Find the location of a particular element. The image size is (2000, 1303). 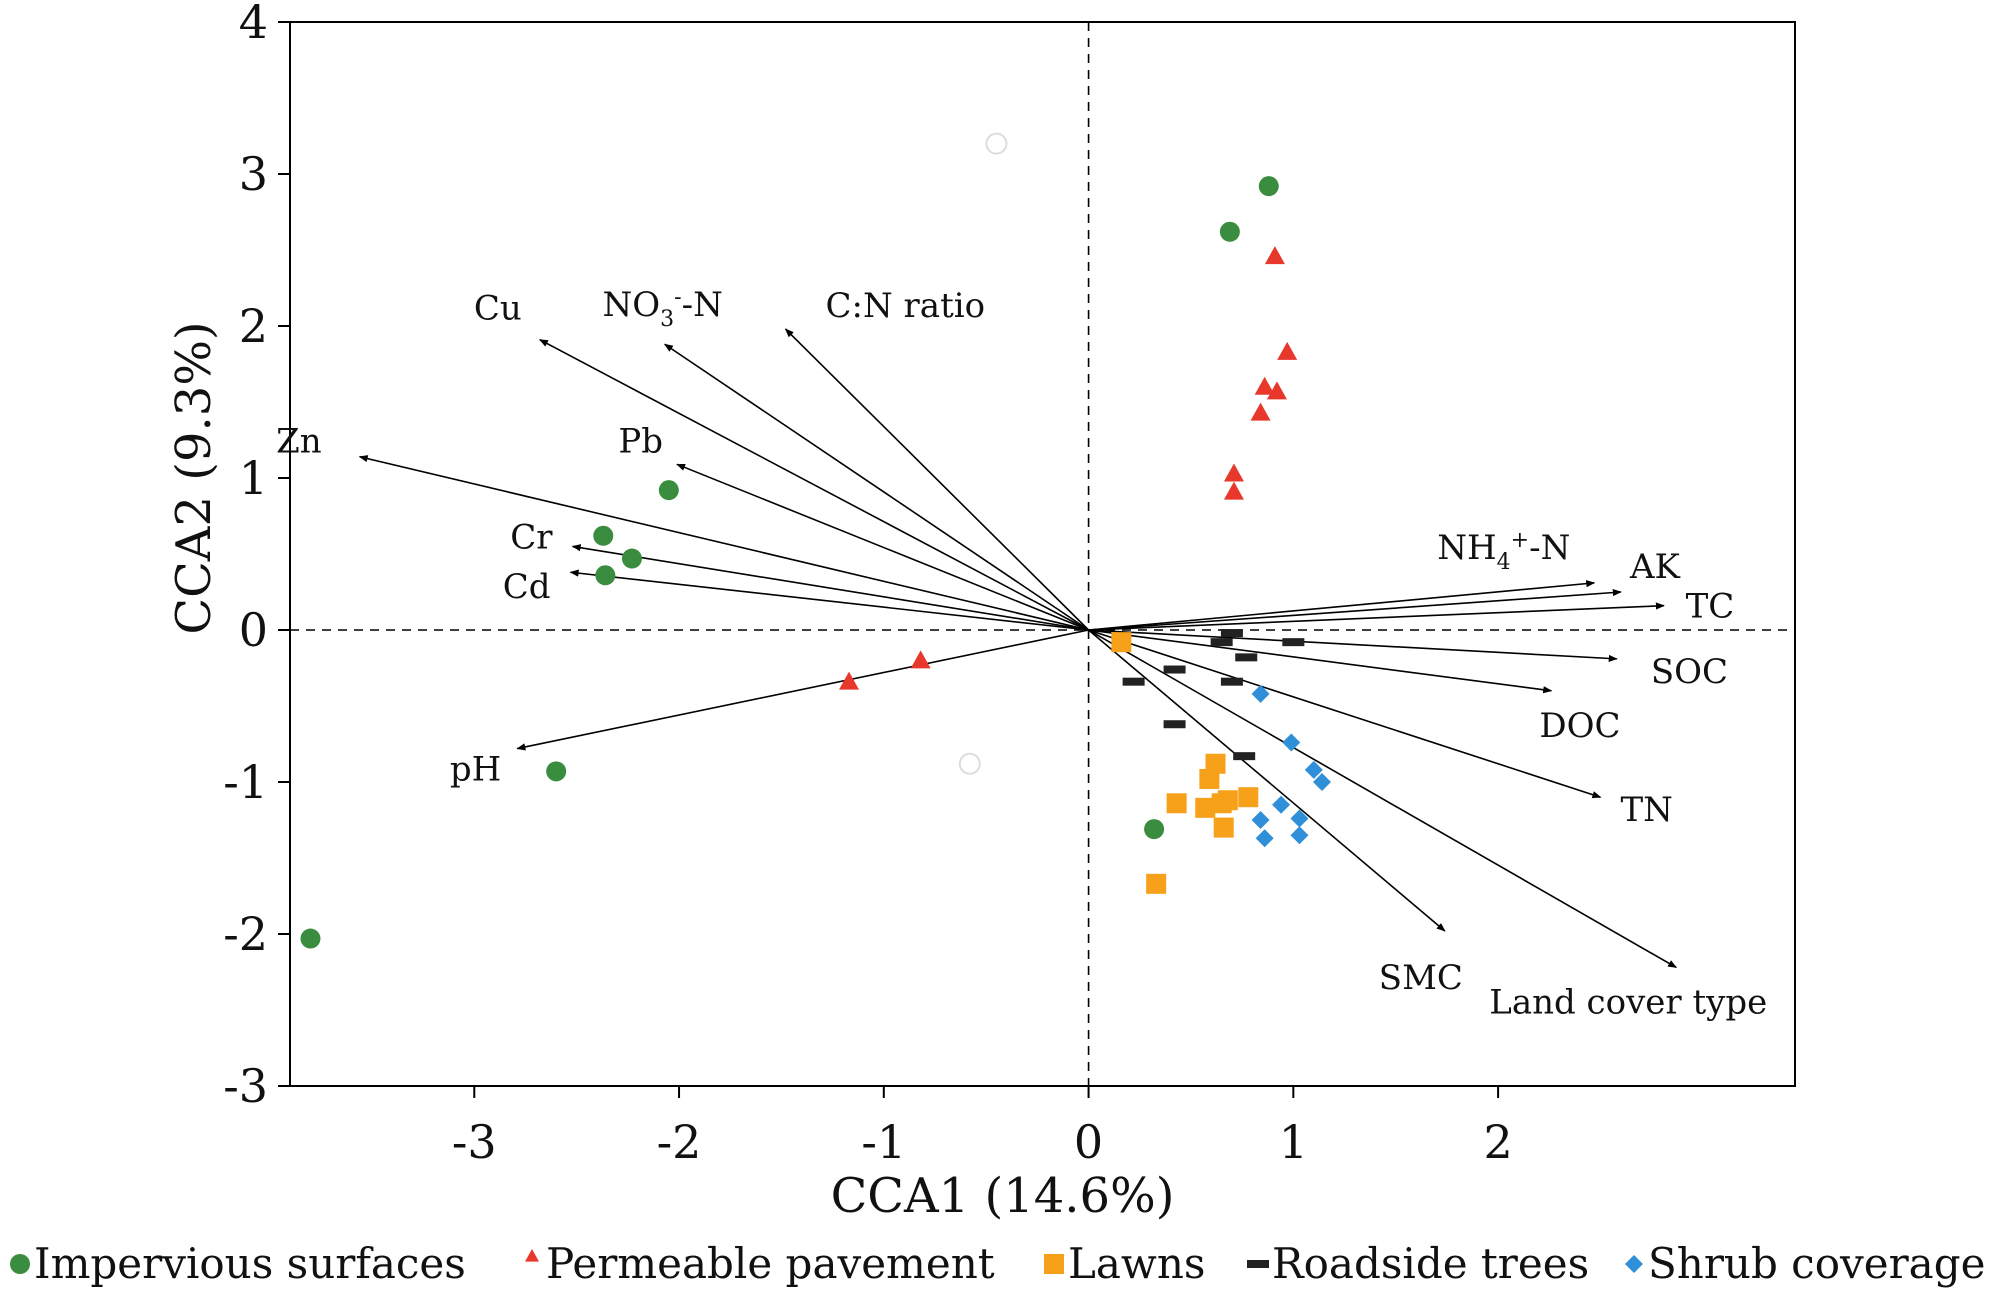

vector-arrow-ak is located at coordinates (1355, 609).